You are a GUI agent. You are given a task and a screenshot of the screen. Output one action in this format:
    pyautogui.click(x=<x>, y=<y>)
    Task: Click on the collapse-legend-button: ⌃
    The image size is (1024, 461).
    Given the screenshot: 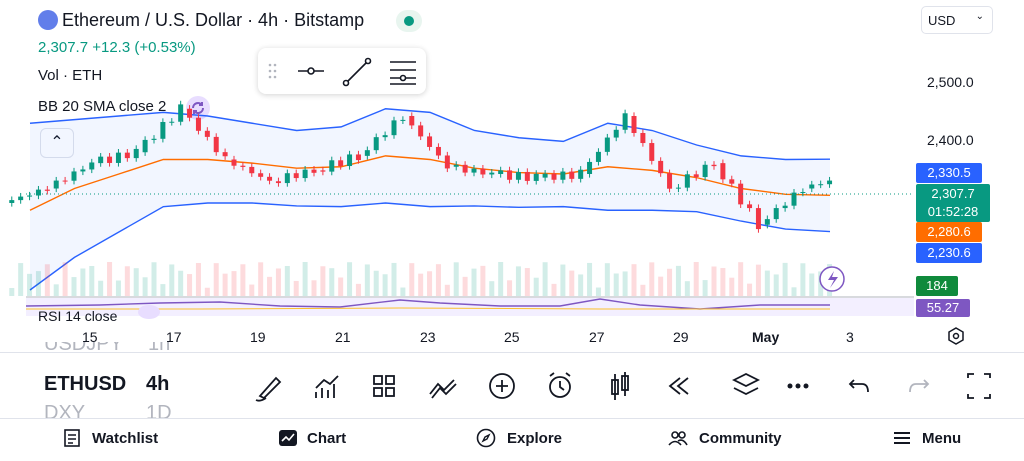 What is the action you would take?
    pyautogui.click(x=57, y=143)
    